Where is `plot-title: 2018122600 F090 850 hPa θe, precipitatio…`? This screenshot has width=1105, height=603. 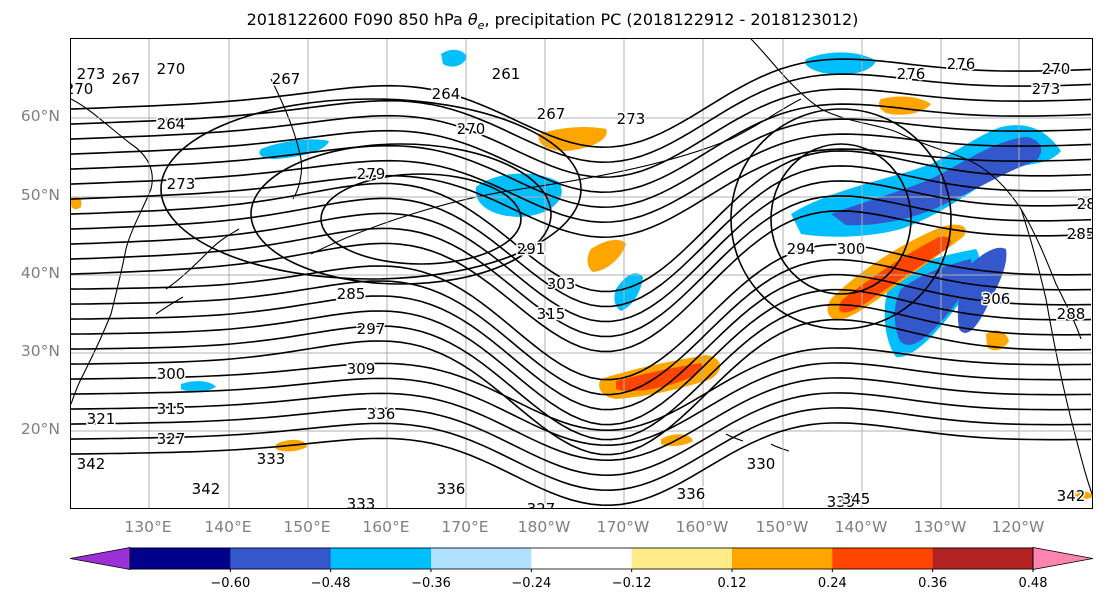 plot-title: 2018122600 F090 850 hPa θe, precipitatio… is located at coordinates (552, 21).